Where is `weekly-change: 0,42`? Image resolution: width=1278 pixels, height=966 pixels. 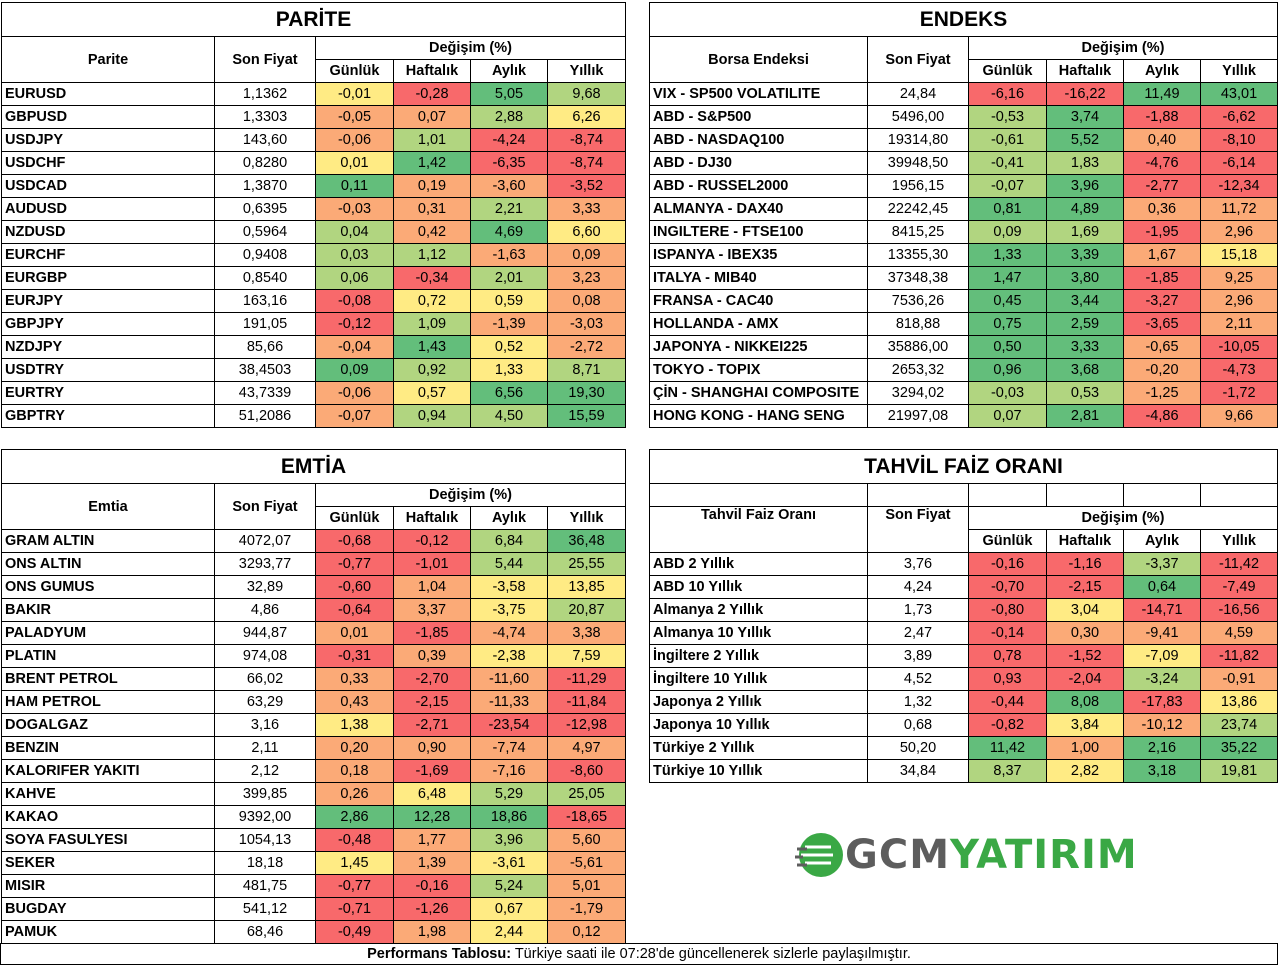
weekly-change: 0,42 is located at coordinates (432, 232).